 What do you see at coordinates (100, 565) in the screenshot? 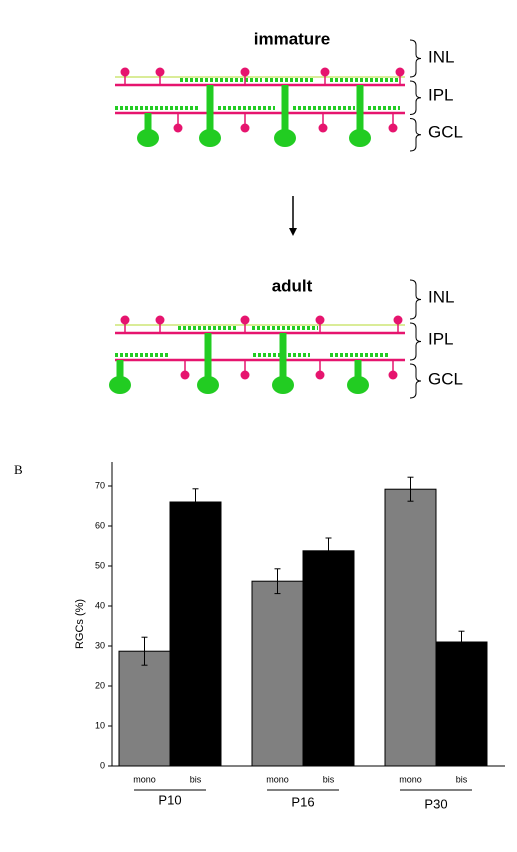
I see `y-tick-label: 50` at bounding box center [100, 565].